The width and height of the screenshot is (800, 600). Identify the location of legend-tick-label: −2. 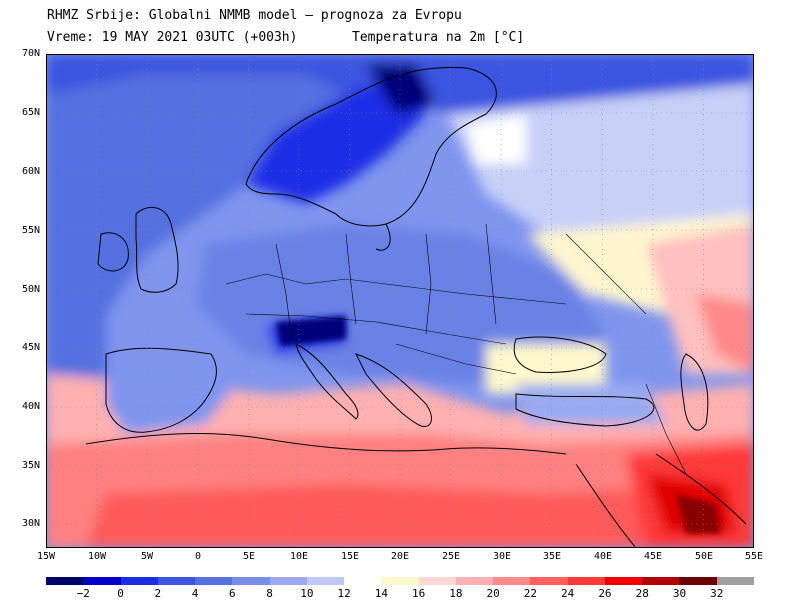
(83, 593).